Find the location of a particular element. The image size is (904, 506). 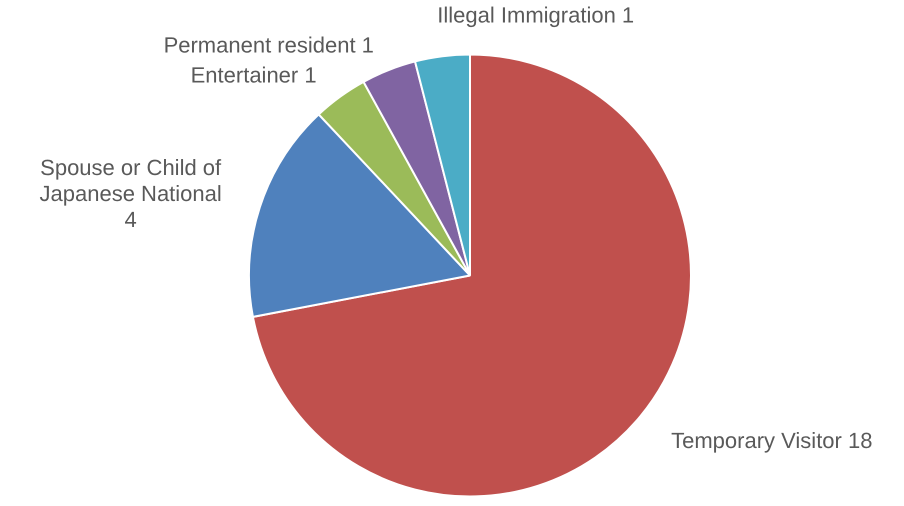

slice-label: Permanent resident is located at coordinates (260, 45).